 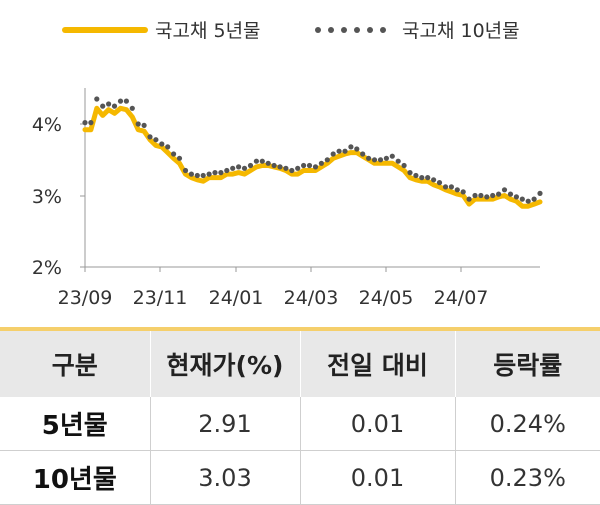 I want to click on row-label: 5년물, so click(x=75, y=424).